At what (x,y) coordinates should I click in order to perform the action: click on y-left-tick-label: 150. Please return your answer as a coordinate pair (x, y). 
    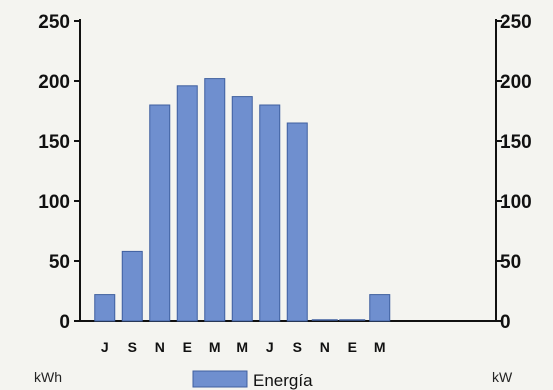
    Looking at the image, I should click on (54, 142).